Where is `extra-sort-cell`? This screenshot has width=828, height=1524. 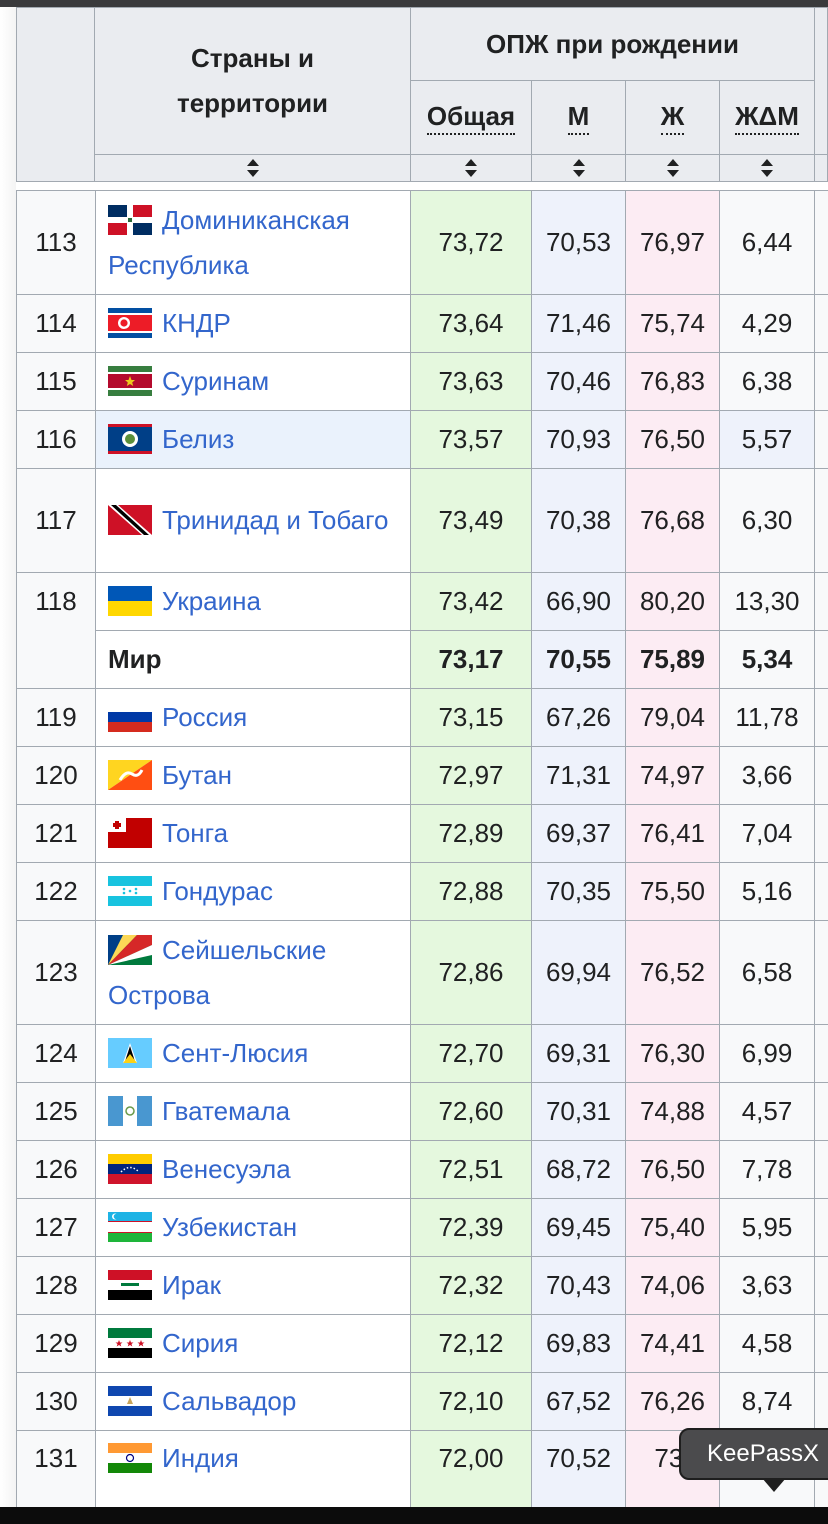
extra-sort-cell is located at coordinates (821, 168).